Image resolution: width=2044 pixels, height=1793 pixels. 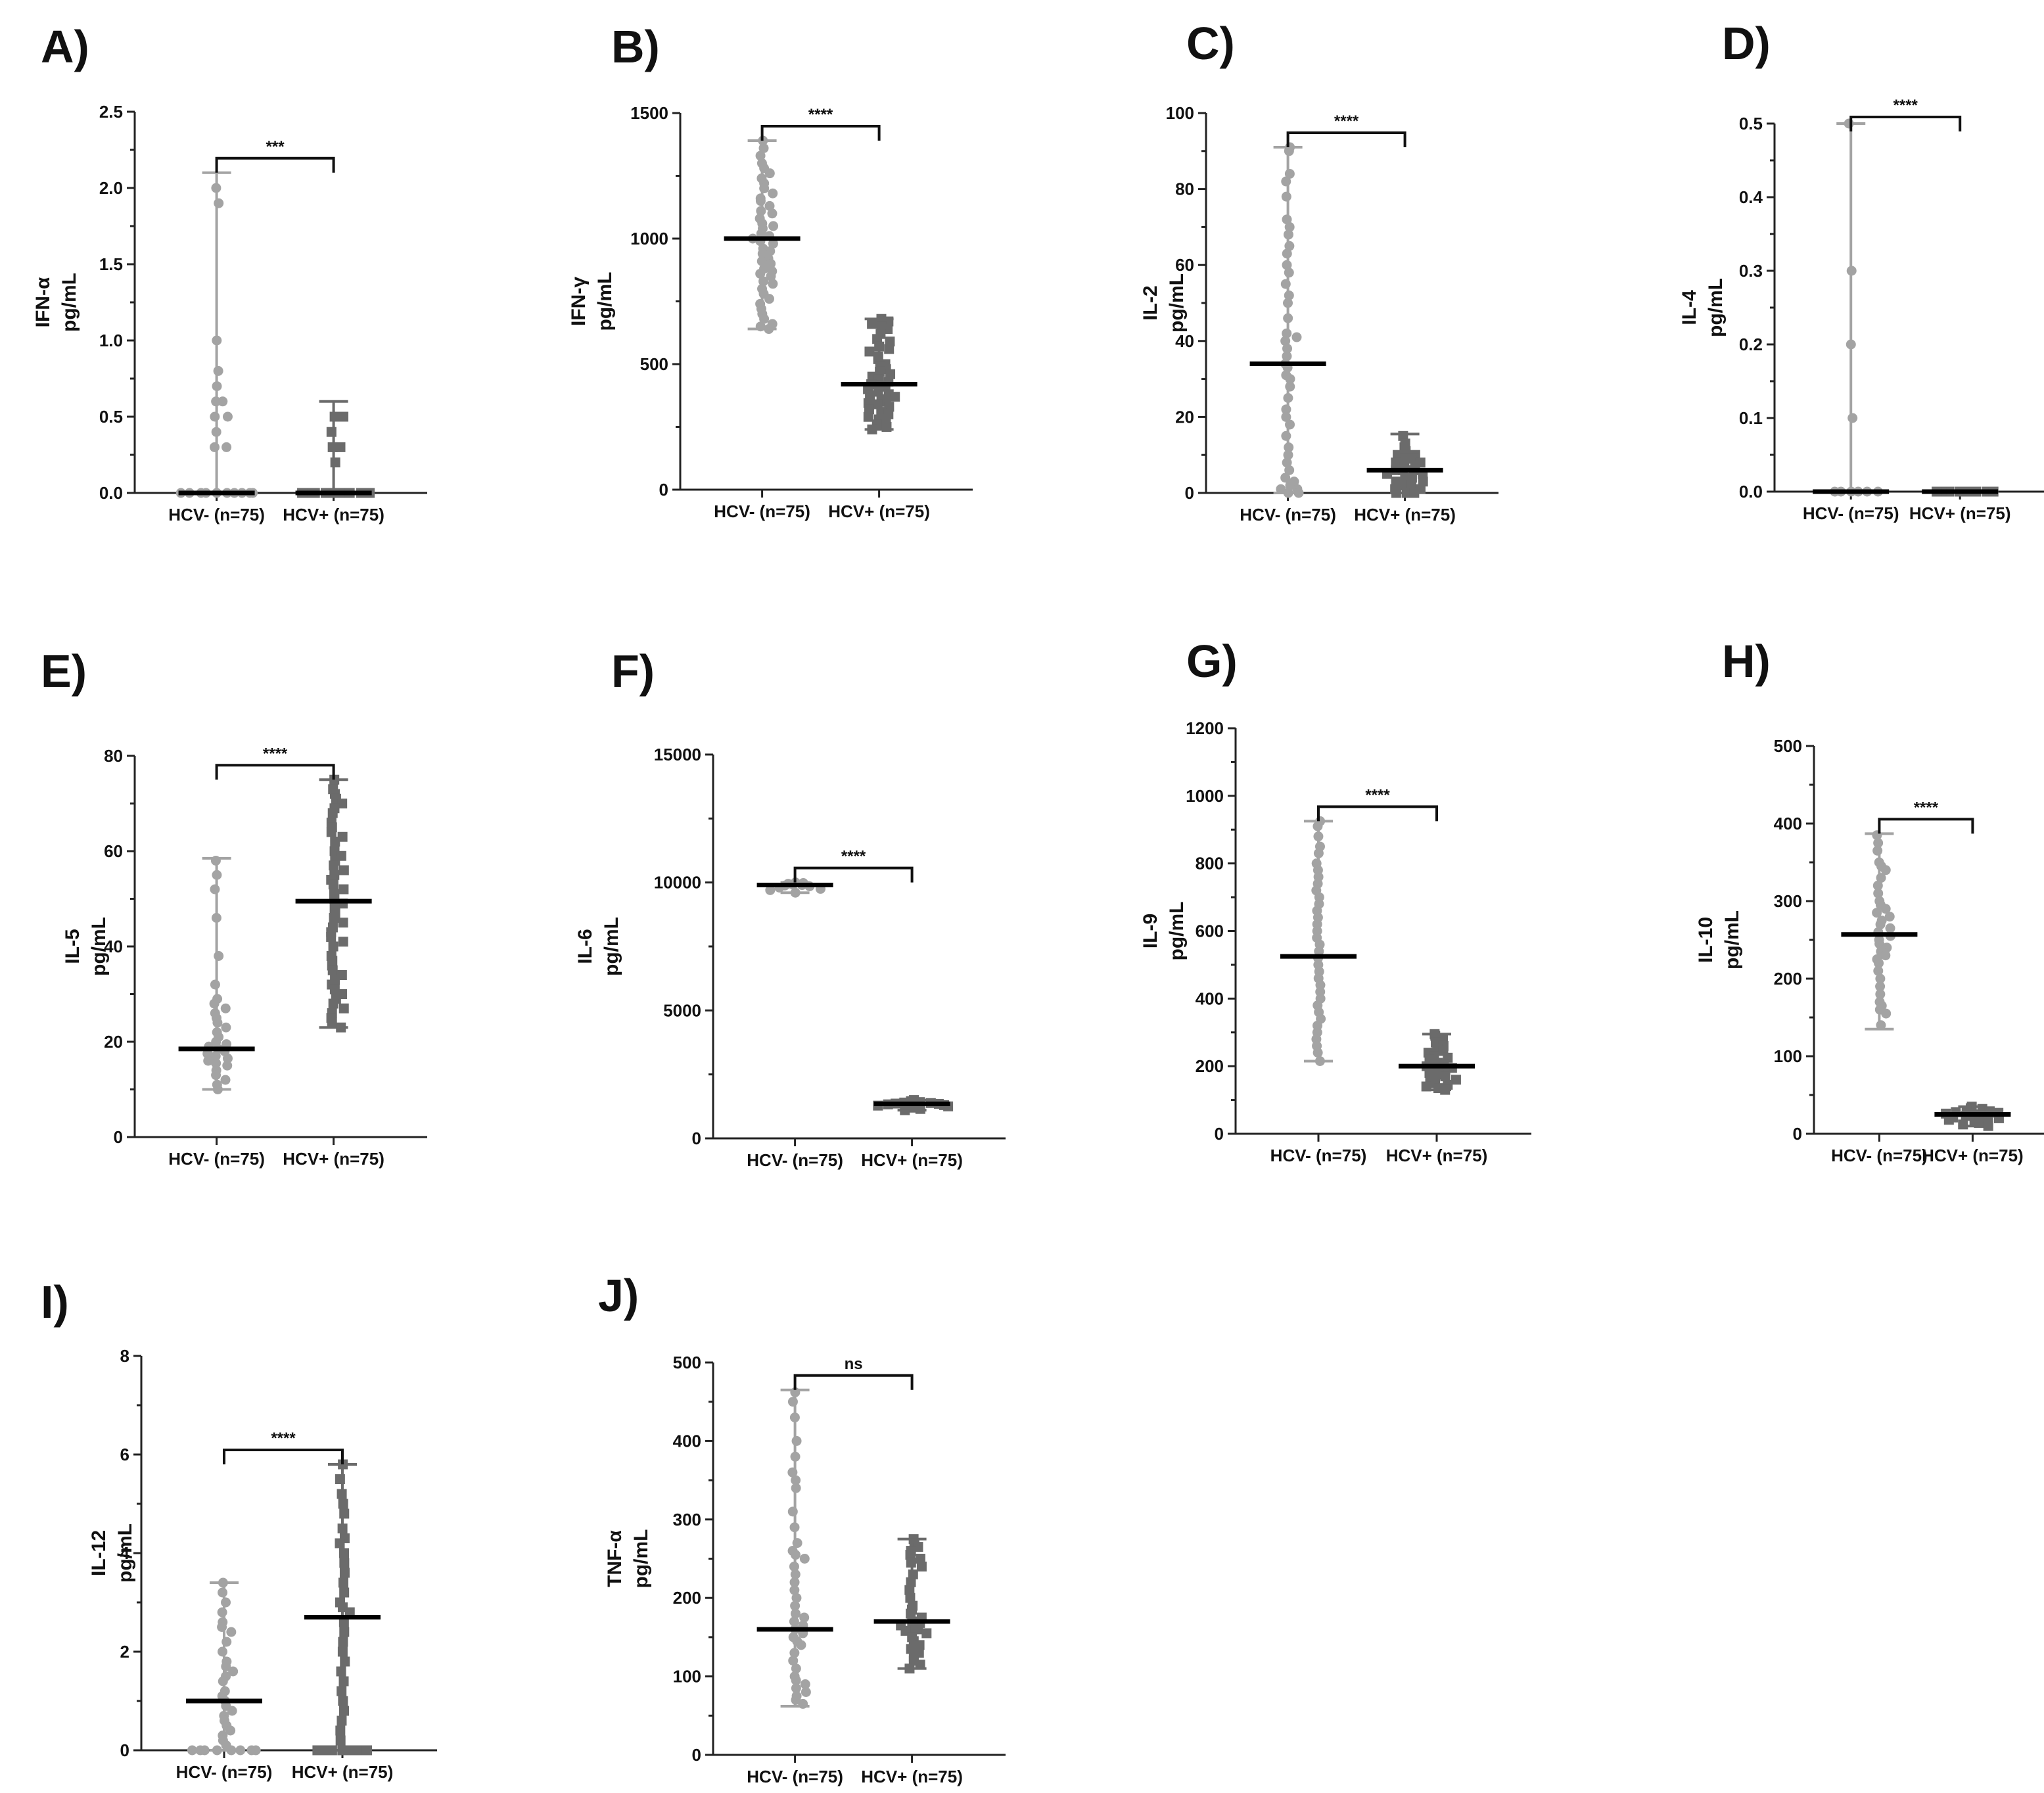 What do you see at coordinates (111, 341) in the screenshot?
I see `y-tick-label: 1.0` at bounding box center [111, 341].